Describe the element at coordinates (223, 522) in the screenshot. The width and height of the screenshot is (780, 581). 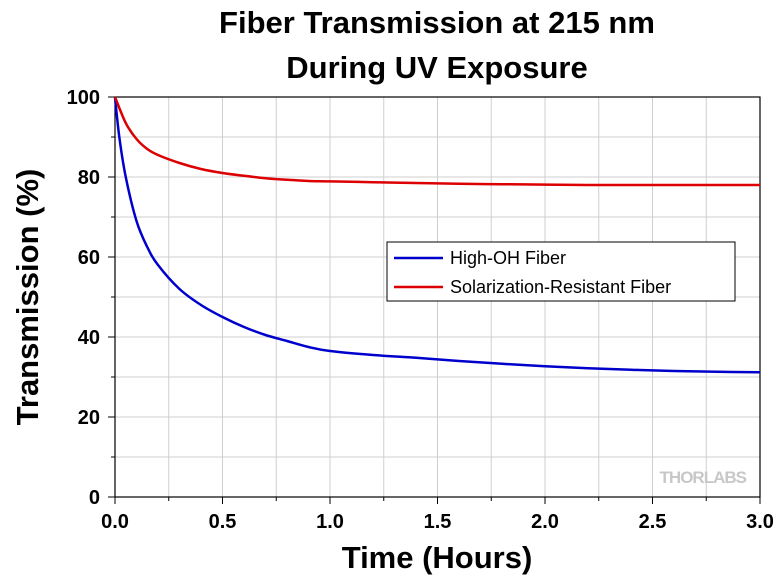
I see `x-tick-label: 0.5` at that location.